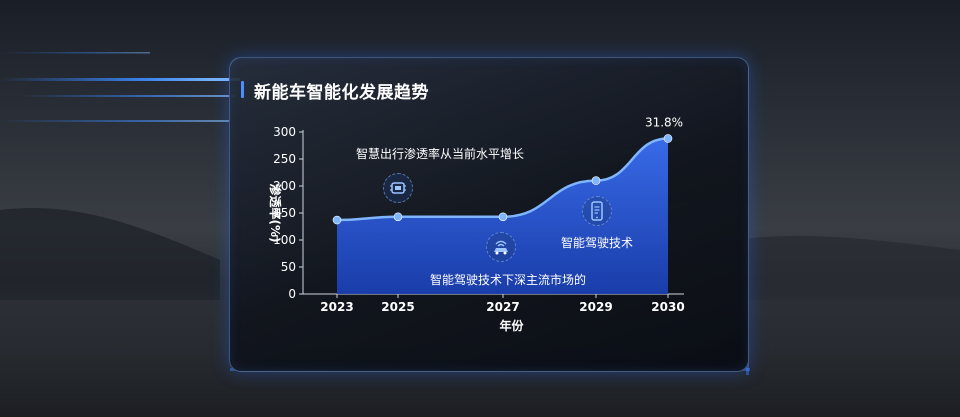 Image resolution: width=960 pixels, height=417 pixels. I want to click on y-tick-label: 300, so click(284, 132).